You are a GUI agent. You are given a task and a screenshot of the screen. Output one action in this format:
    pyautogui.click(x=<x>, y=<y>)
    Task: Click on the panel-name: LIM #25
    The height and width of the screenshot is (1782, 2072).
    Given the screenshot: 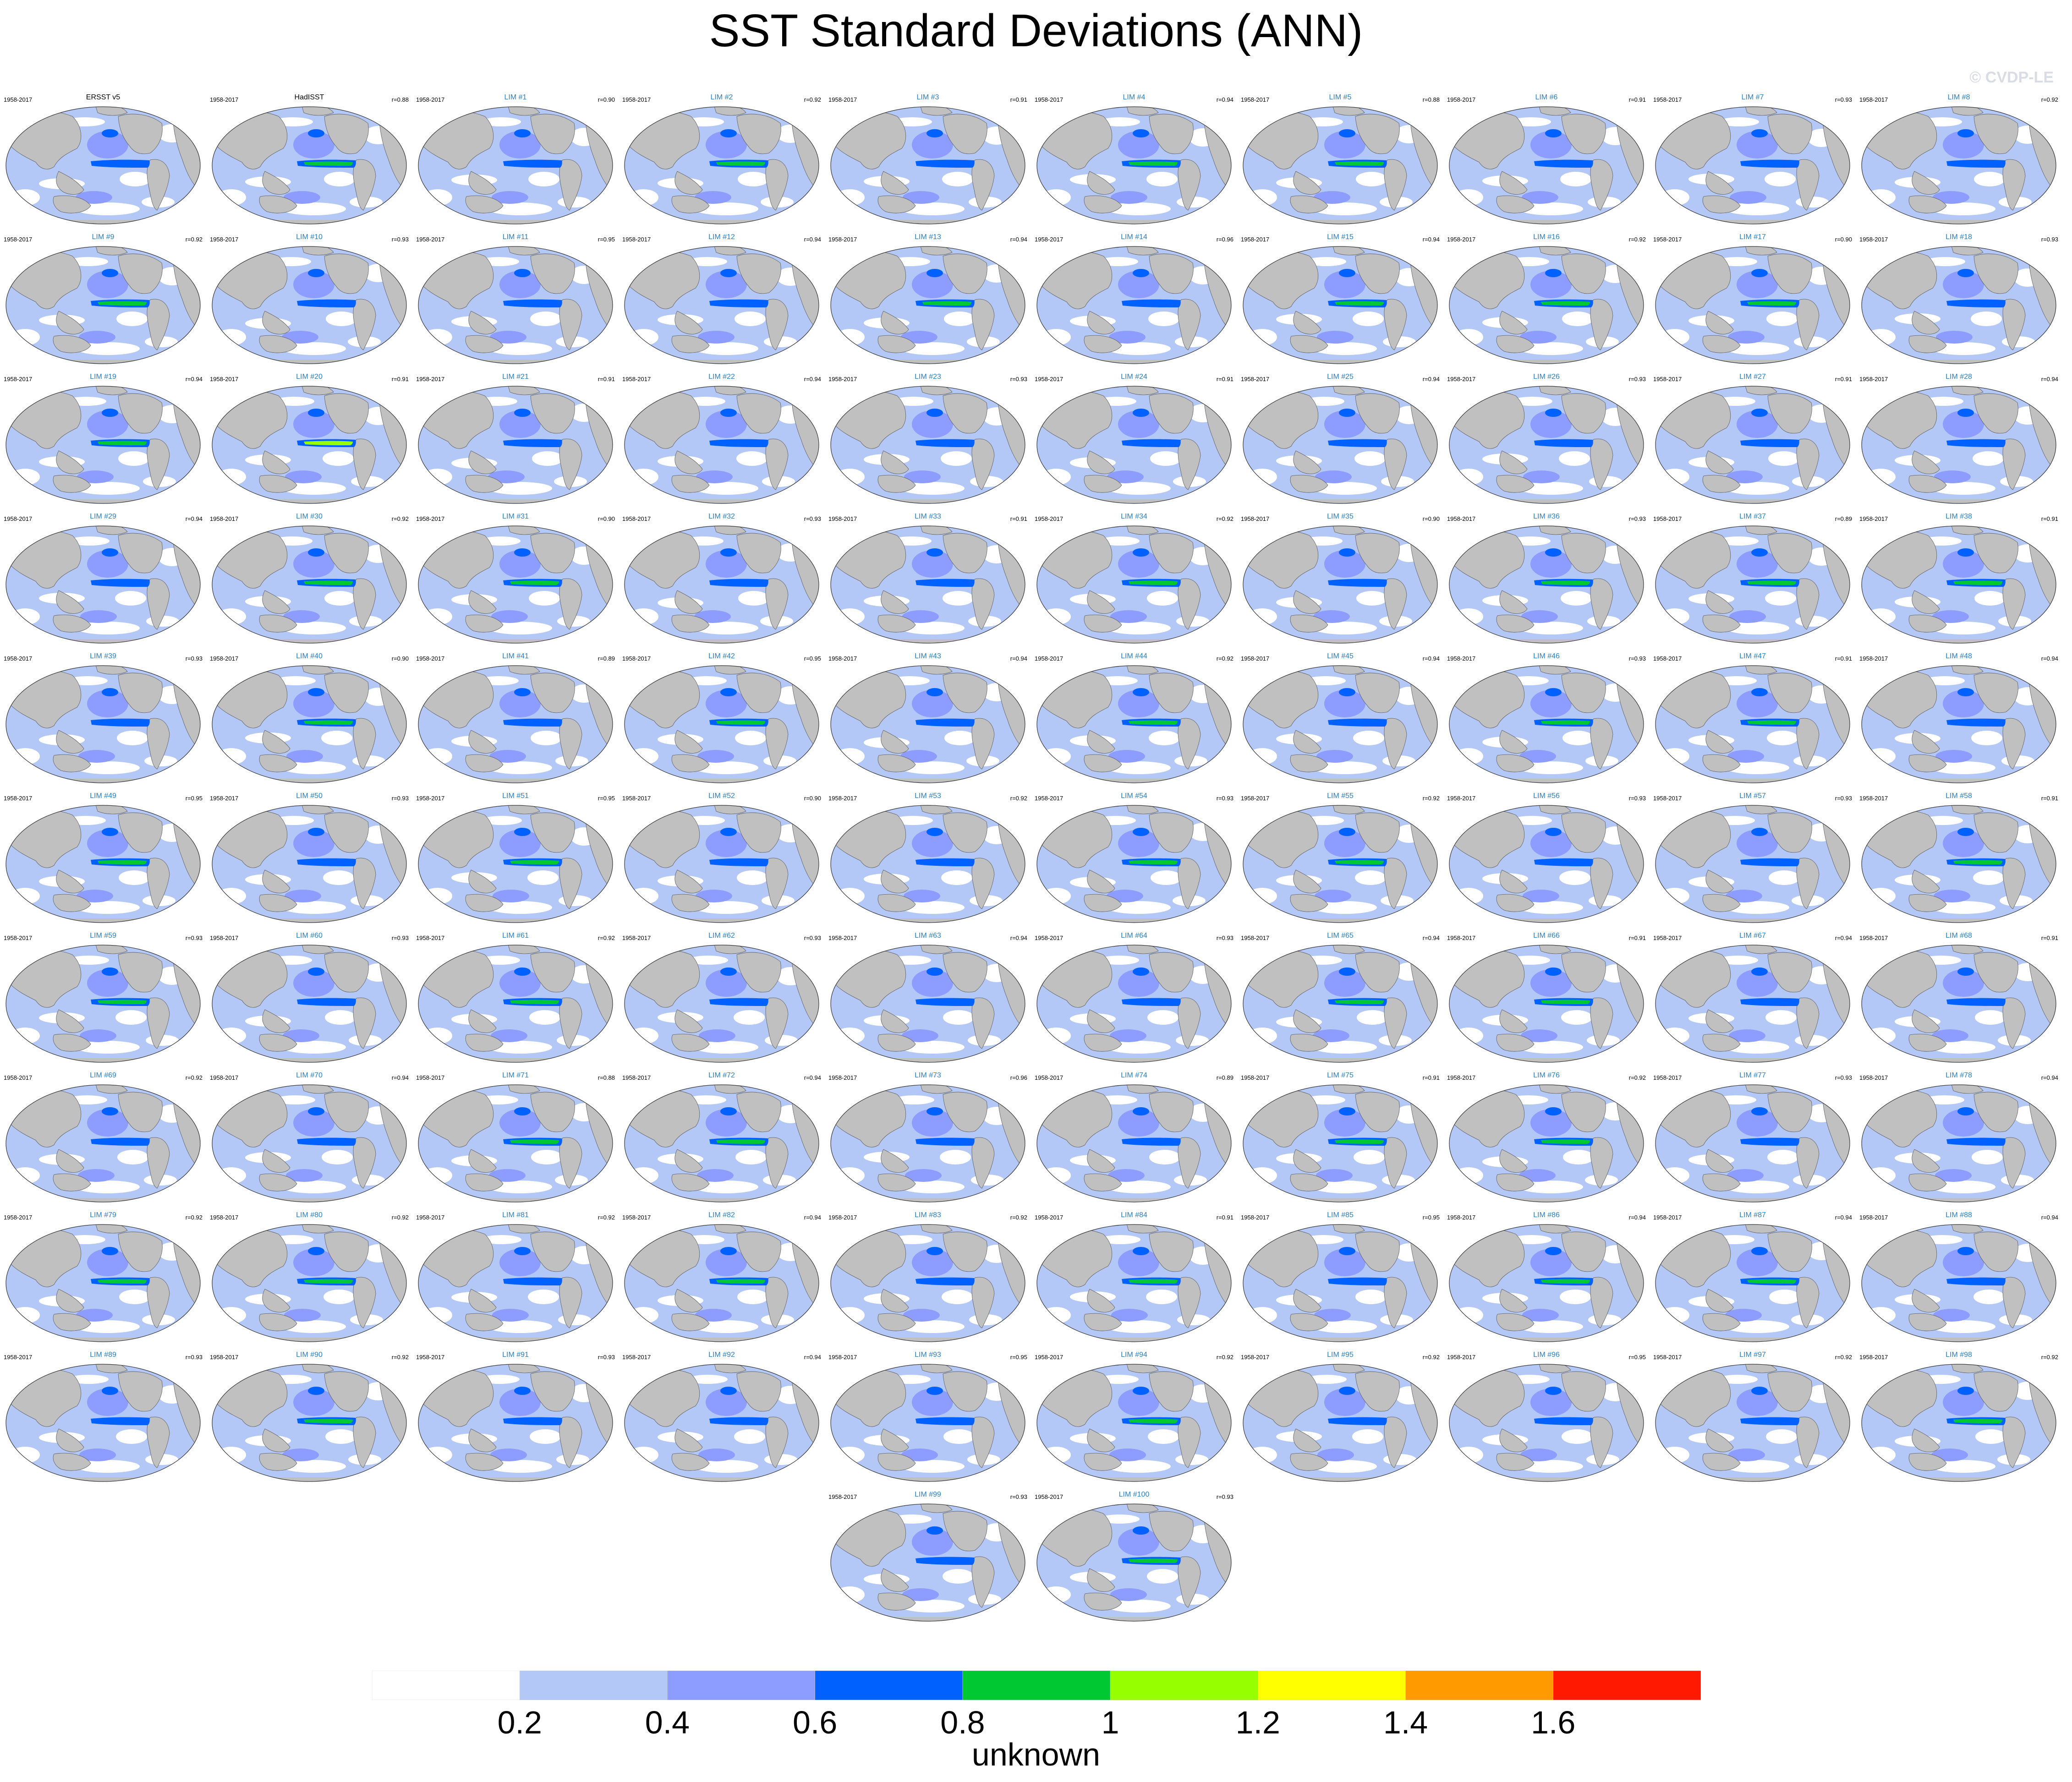 What is the action you would take?
    pyautogui.click(x=1341, y=377)
    